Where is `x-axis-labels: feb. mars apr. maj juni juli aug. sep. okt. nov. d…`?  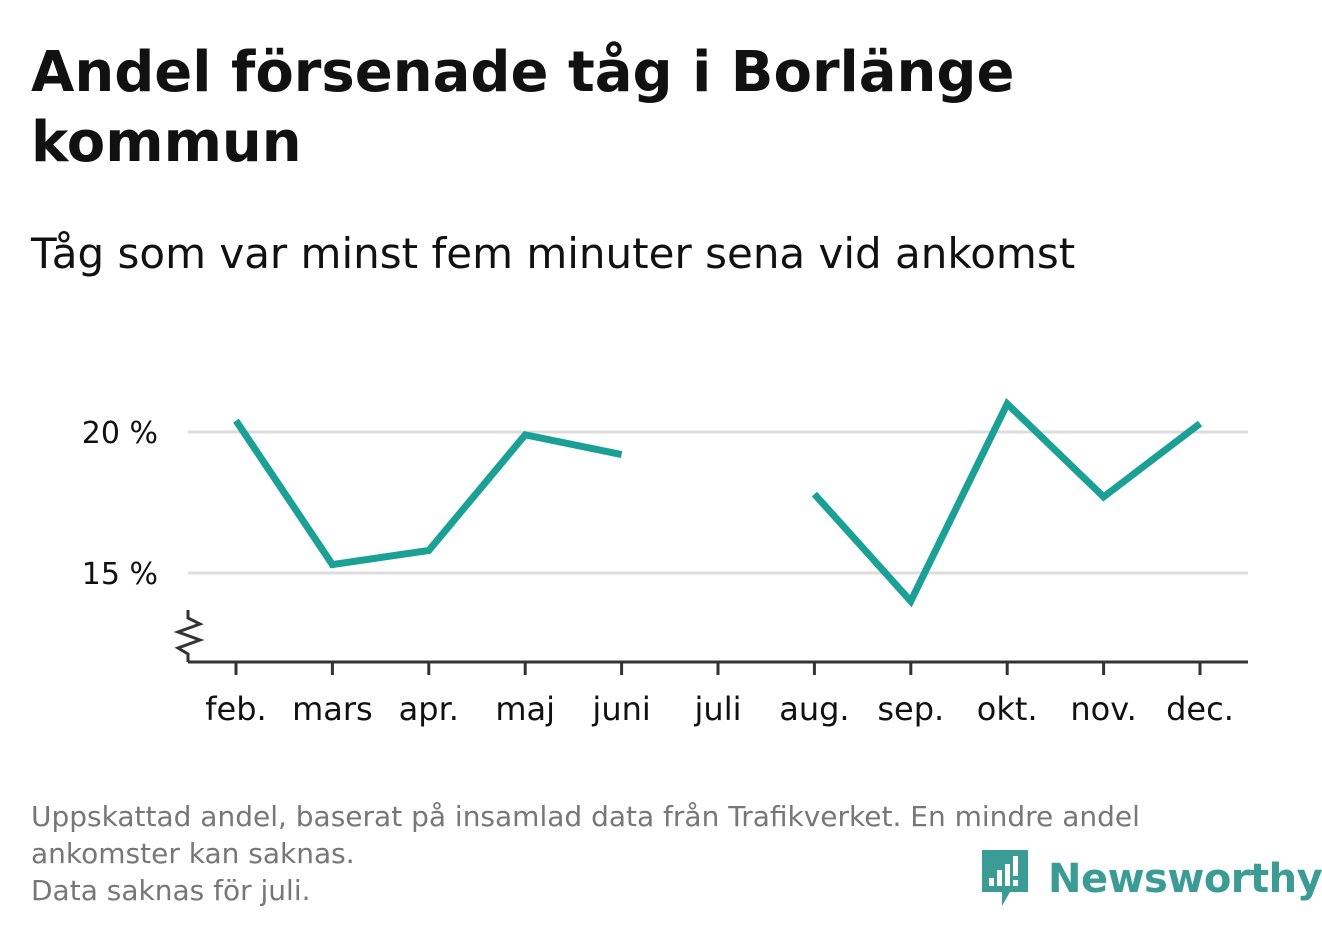
x-axis-labels: feb. mars apr. maj juni juli aug. sep. okt. nov. d… is located at coordinates (719, 709).